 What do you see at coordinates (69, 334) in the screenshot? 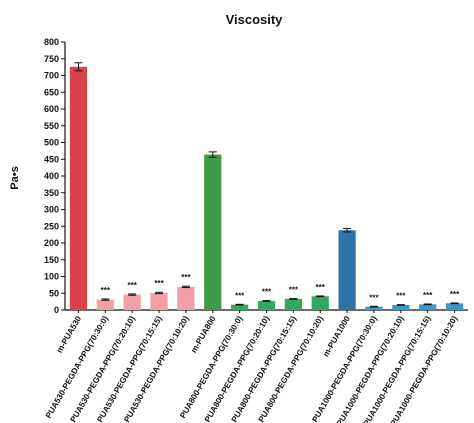
I see `x-tick-label: m-PUA530` at bounding box center [69, 334].